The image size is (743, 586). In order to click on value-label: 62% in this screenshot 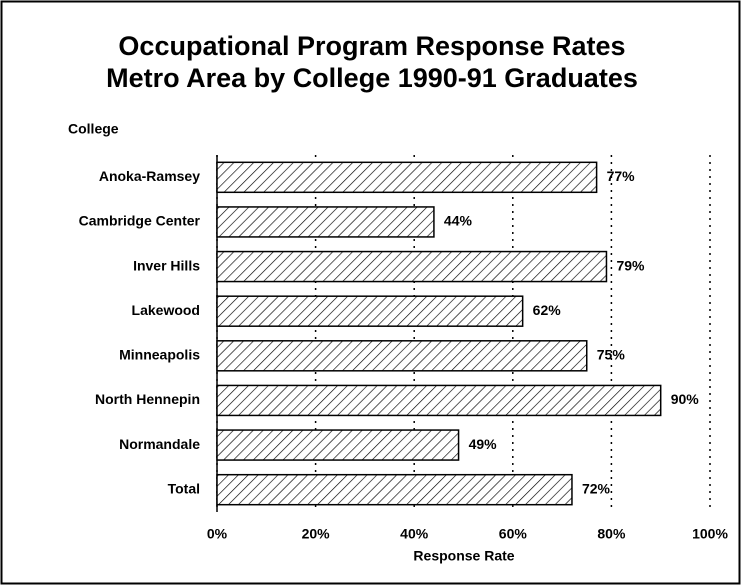, I will do `click(547, 310)`.